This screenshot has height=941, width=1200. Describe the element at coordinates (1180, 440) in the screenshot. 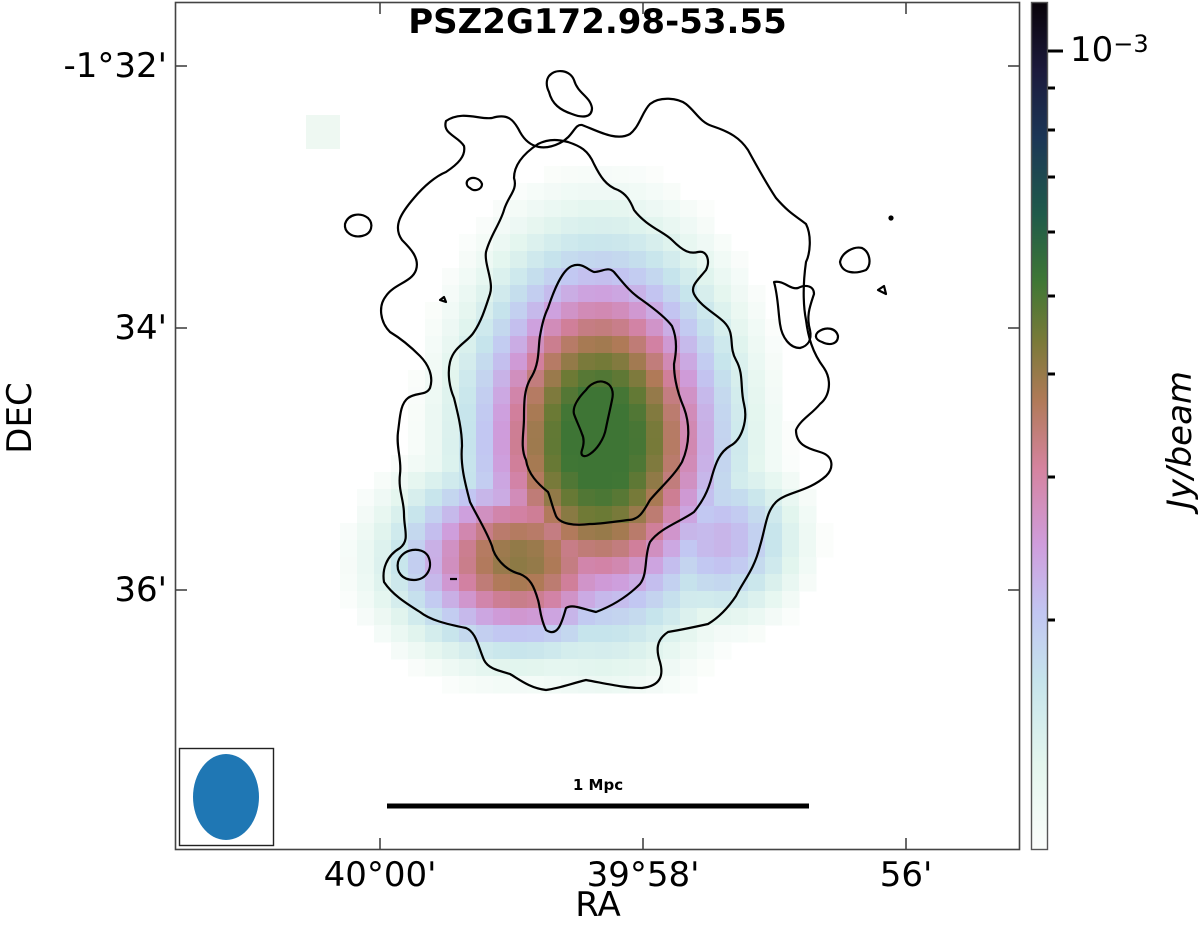

I see `colorbar-label: Jy/beam` at that location.